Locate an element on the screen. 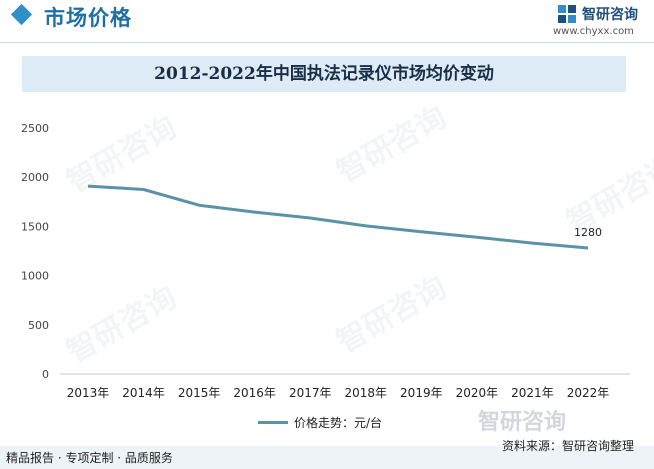  chart-title-bar: 2012-2022年中国执法记录仪市场均价变动 is located at coordinates (324, 74).